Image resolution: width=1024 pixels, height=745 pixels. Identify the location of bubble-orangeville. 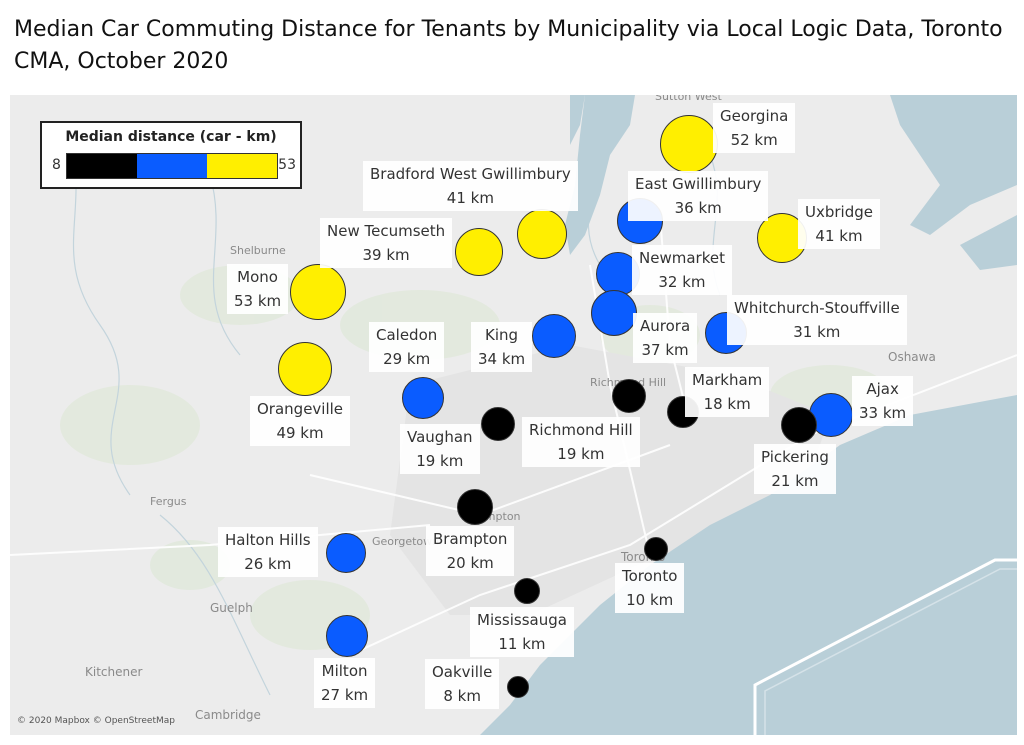
(305, 369).